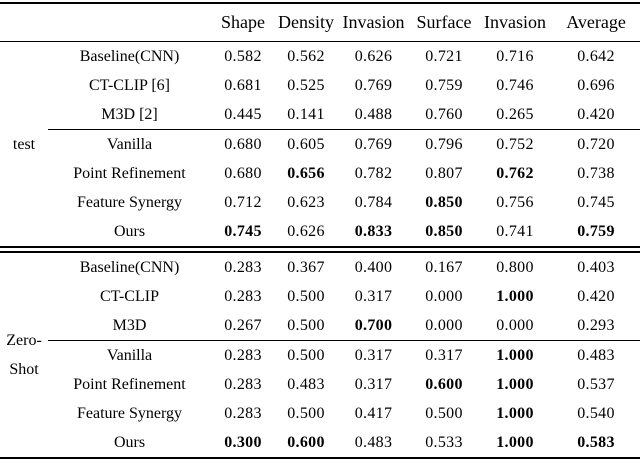 Image resolution: width=640 pixels, height=464 pixels. Describe the element at coordinates (306, 144) in the screenshot. I see `metric-value: 0.605` at that location.